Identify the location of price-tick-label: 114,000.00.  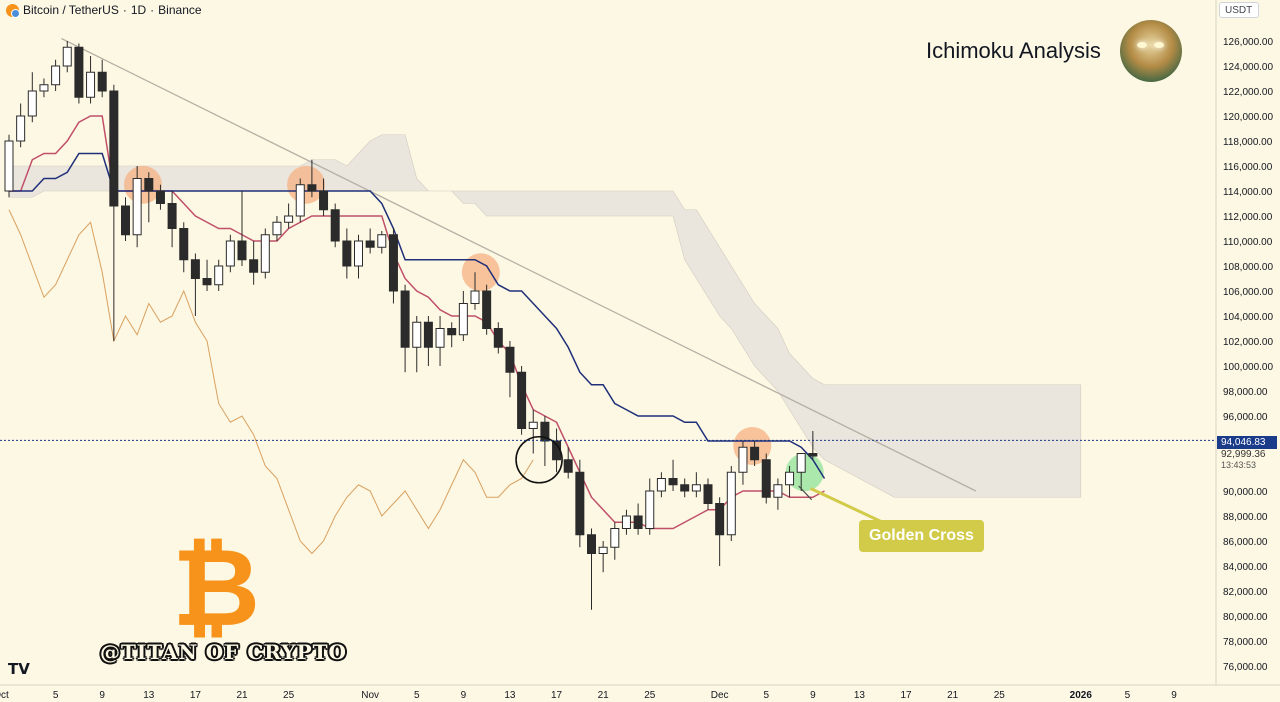
(1248, 192).